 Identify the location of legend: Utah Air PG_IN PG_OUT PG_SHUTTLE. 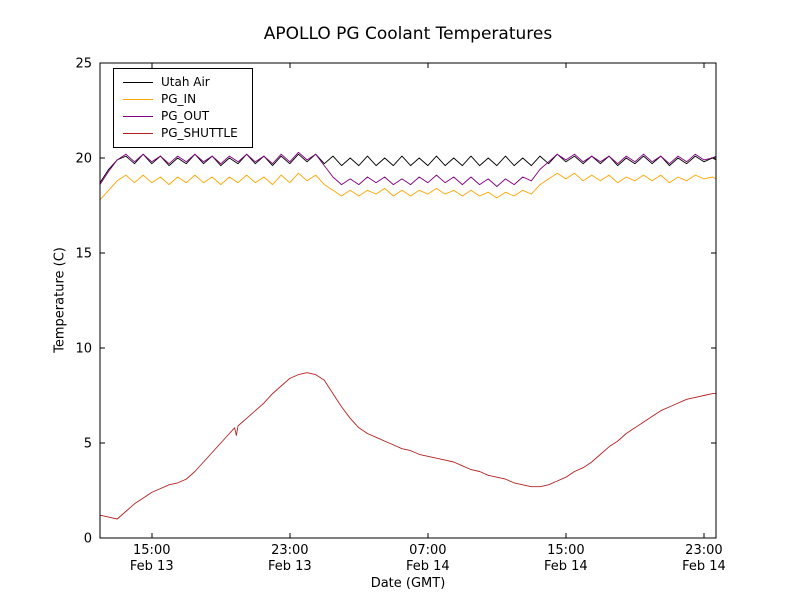
(183, 108).